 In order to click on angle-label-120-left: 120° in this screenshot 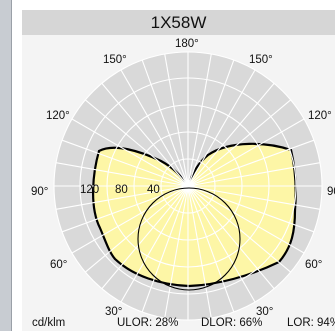, I will do `click(58, 116)`.